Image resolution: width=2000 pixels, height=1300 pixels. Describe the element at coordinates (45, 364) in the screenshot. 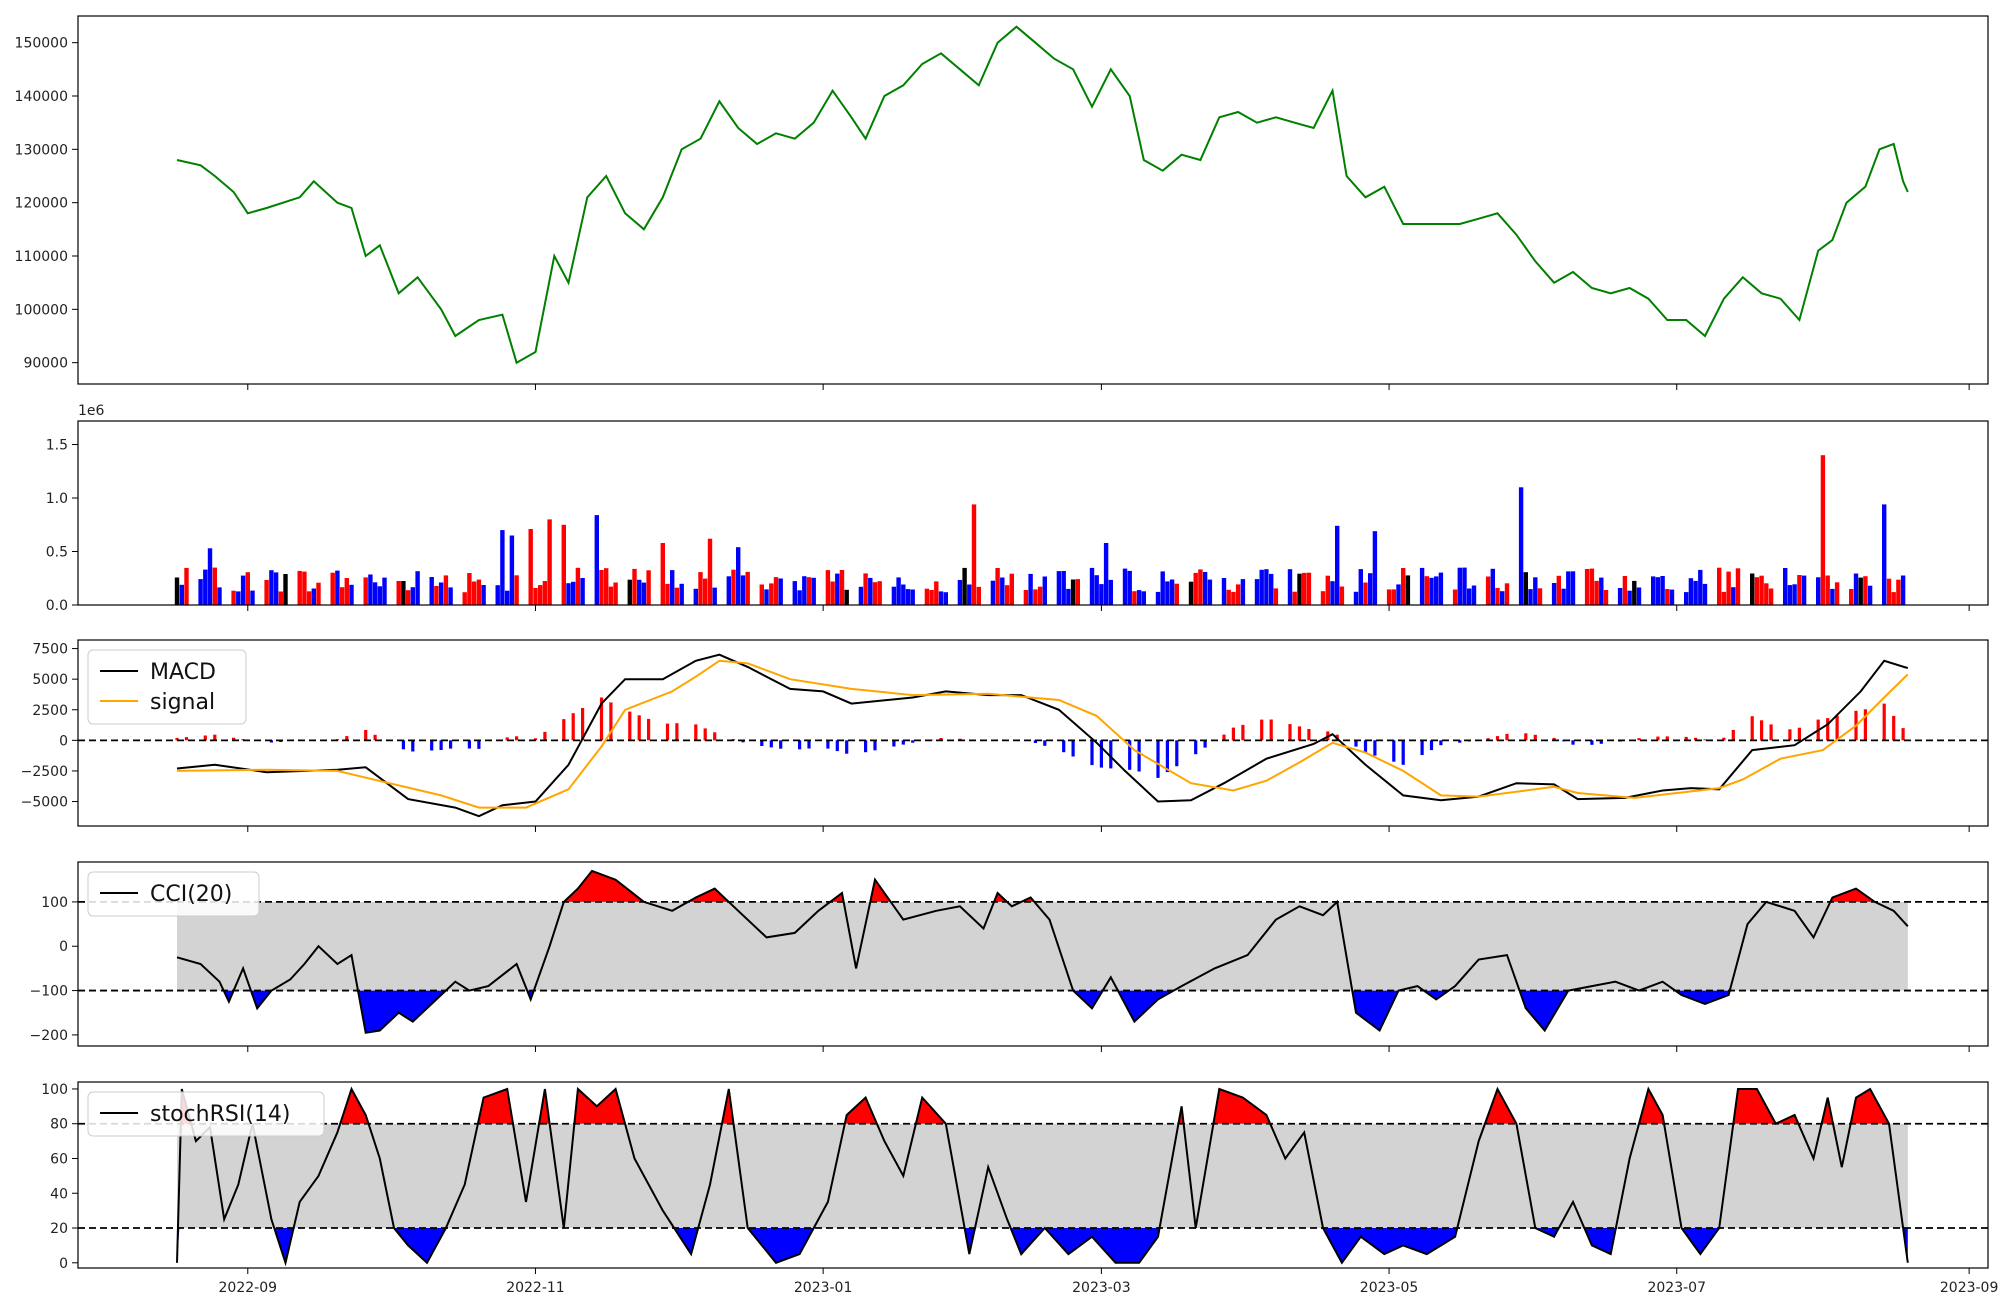

I see `price-y-tick-label: 90000` at that location.